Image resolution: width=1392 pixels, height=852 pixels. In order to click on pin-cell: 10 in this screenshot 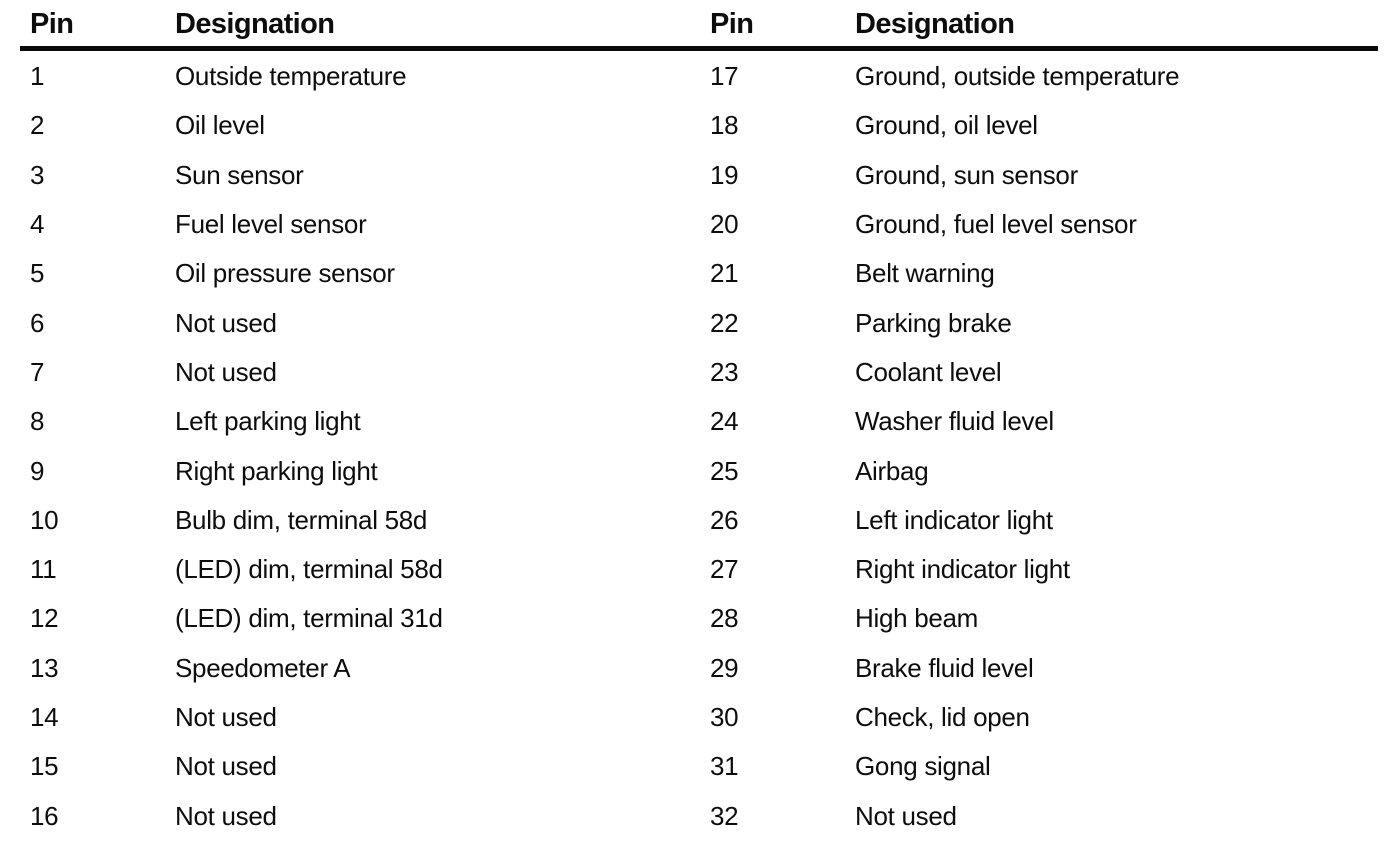, I will do `click(44, 519)`.